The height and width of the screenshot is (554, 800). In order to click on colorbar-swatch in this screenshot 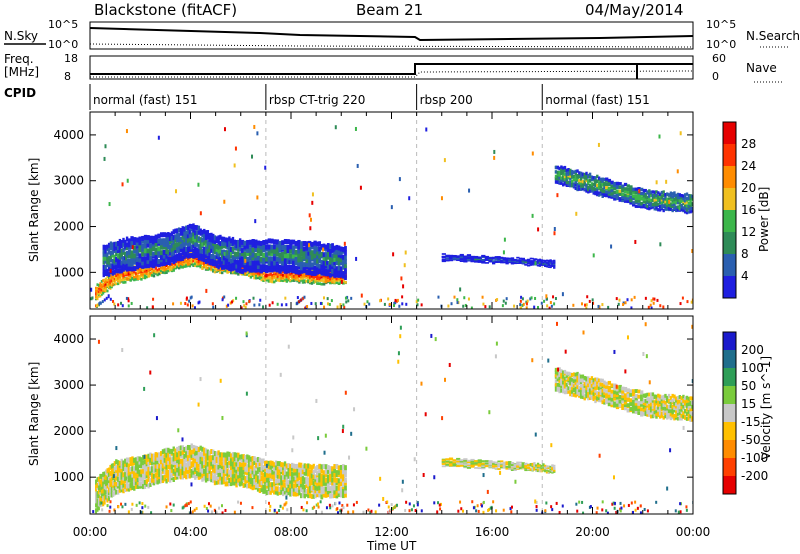, I will do `click(729, 155)`.